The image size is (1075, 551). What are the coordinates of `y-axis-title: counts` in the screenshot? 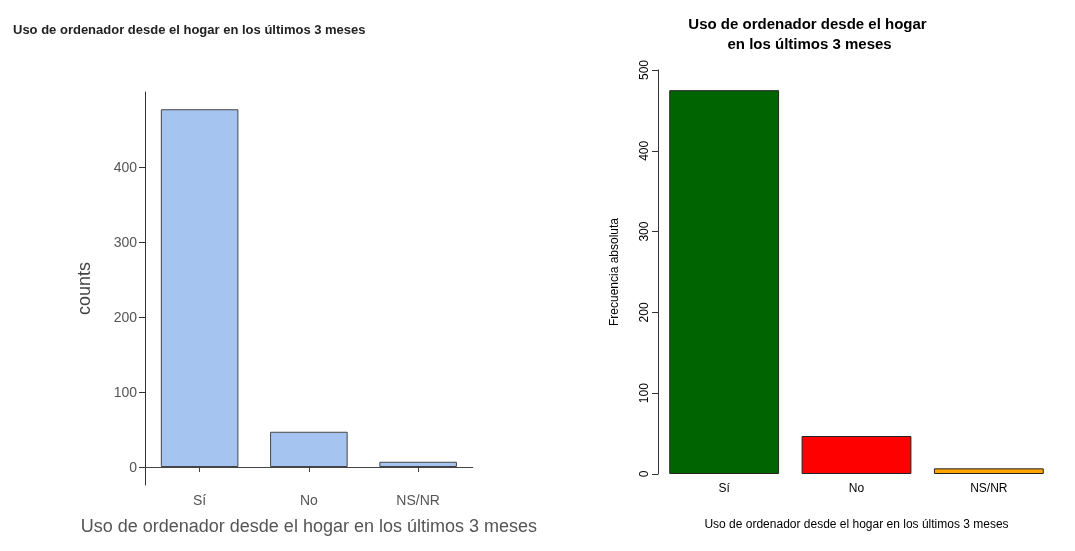 It's located at (84, 288).